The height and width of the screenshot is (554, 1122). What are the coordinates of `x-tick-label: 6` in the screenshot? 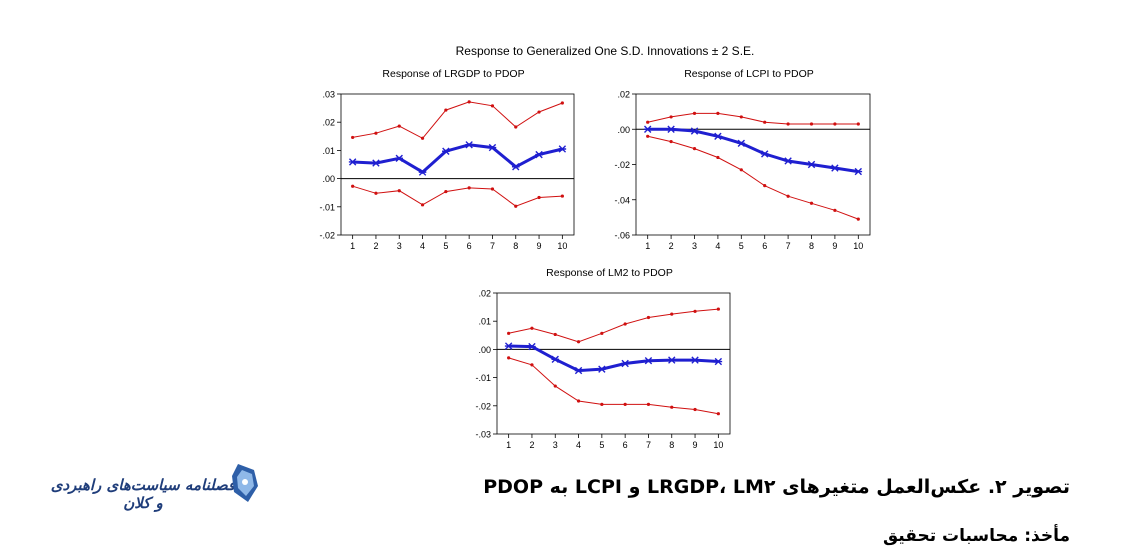 It's located at (764, 246).